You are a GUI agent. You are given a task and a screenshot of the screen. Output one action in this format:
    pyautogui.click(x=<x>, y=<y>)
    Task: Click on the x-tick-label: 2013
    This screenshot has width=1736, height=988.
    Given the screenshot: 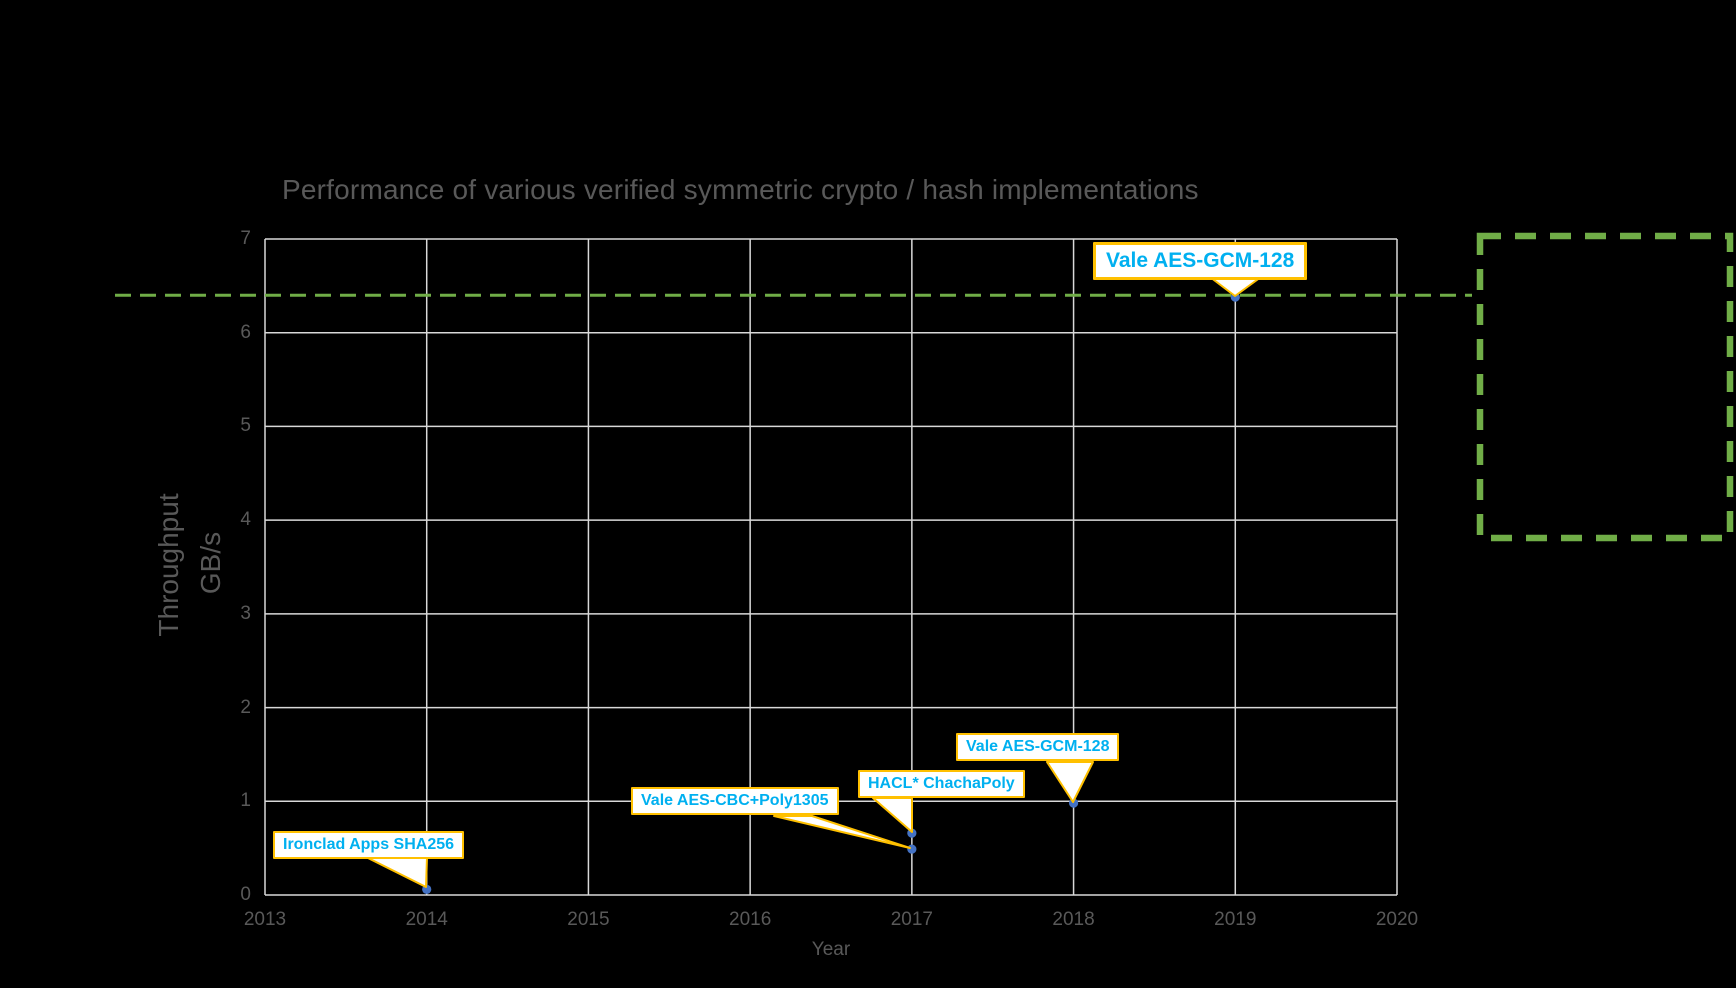 What is the action you would take?
    pyautogui.click(x=265, y=919)
    